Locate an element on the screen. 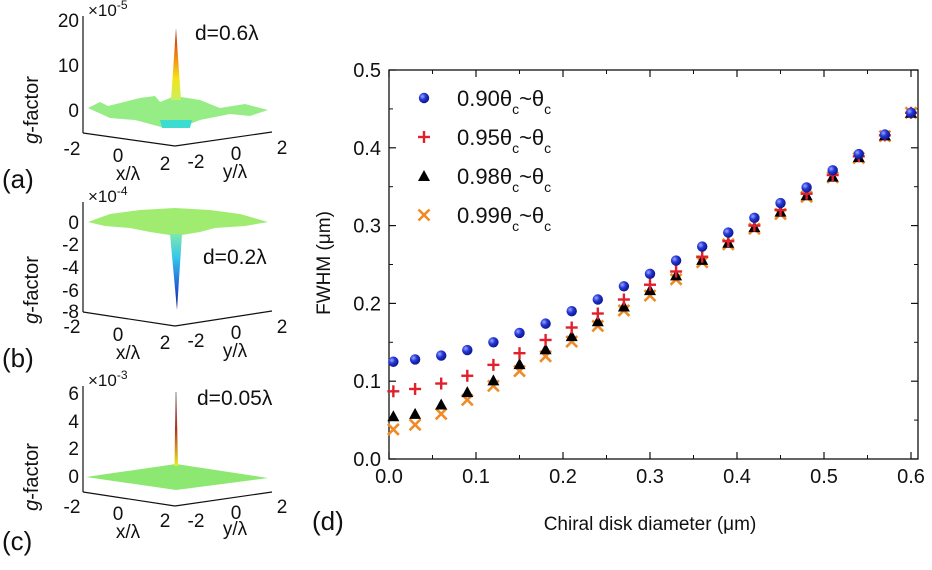 The height and width of the screenshot is (570, 932). ztick-c-1: 4 is located at coordinates (73, 422).